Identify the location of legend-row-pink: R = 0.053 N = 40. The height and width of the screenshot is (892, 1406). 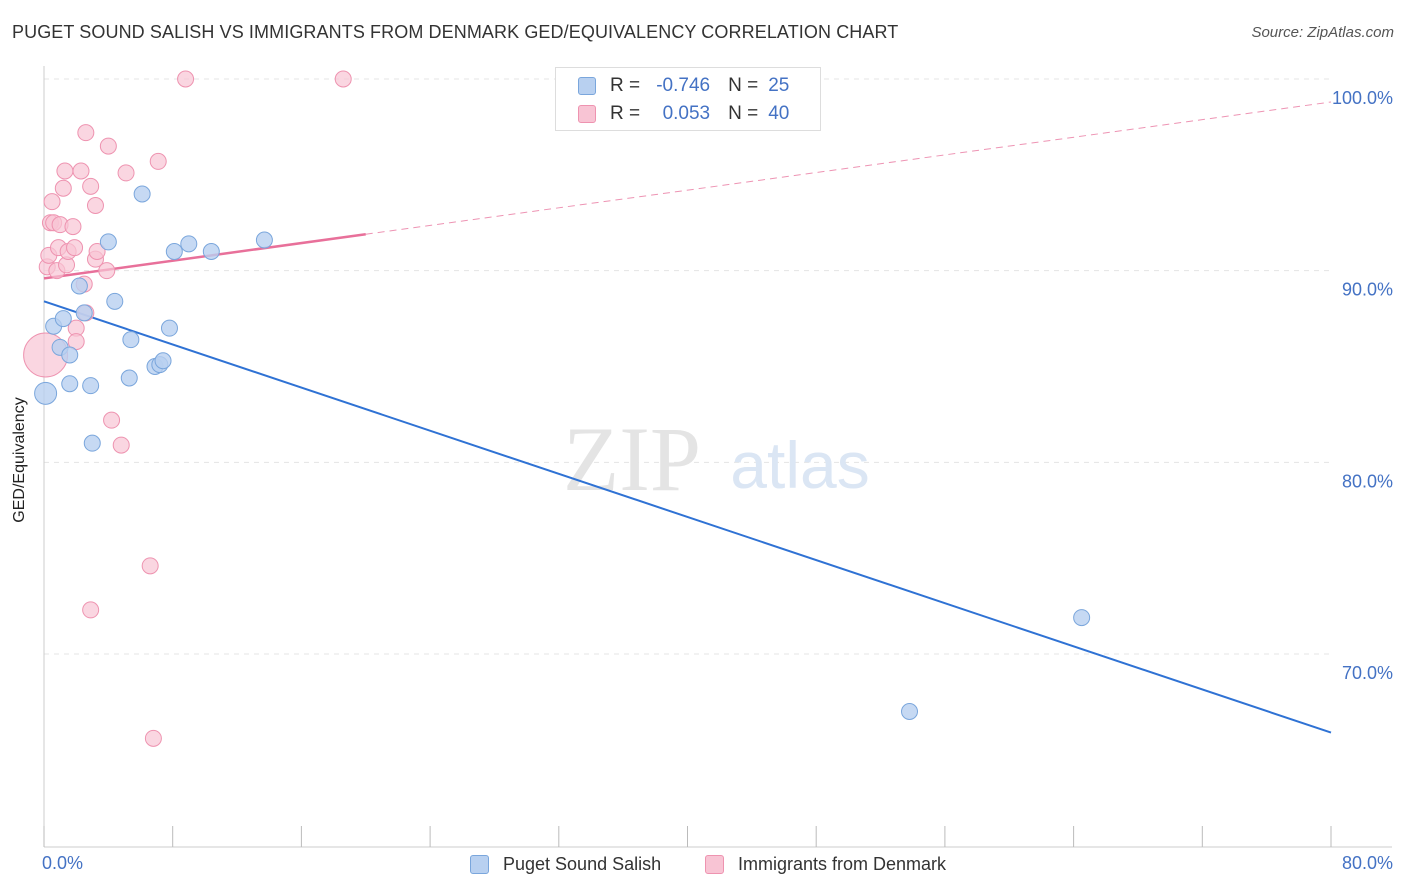
(683, 114).